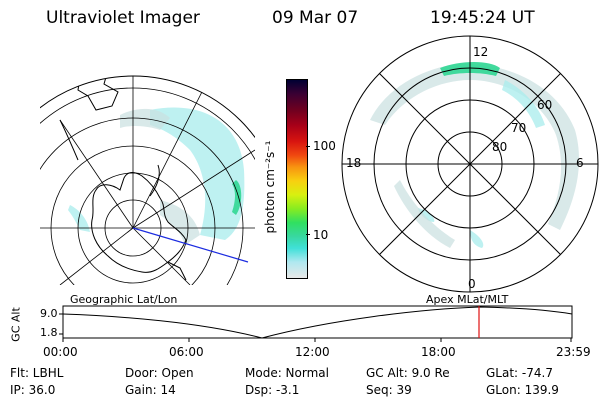 This screenshot has width=600, height=400. Describe the element at coordinates (481, 52) in the screenshot. I see `mlt-label-12: 12` at that location.